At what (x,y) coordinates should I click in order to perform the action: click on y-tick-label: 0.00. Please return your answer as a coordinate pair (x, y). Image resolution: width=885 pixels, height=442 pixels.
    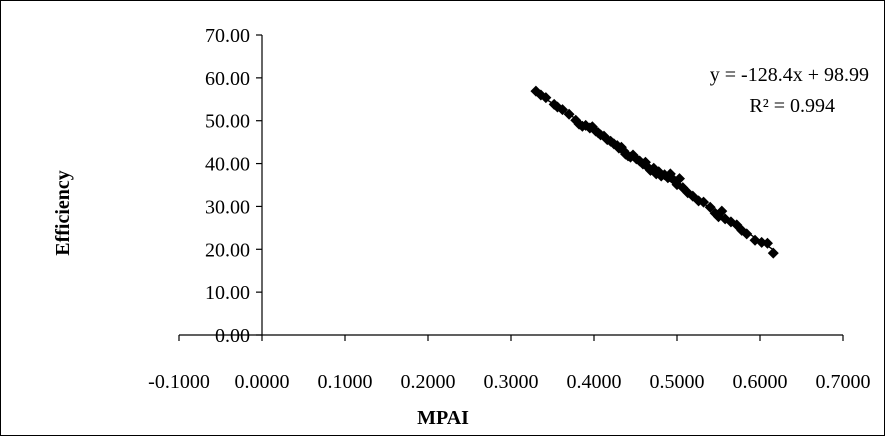
    Looking at the image, I should click on (232, 336).